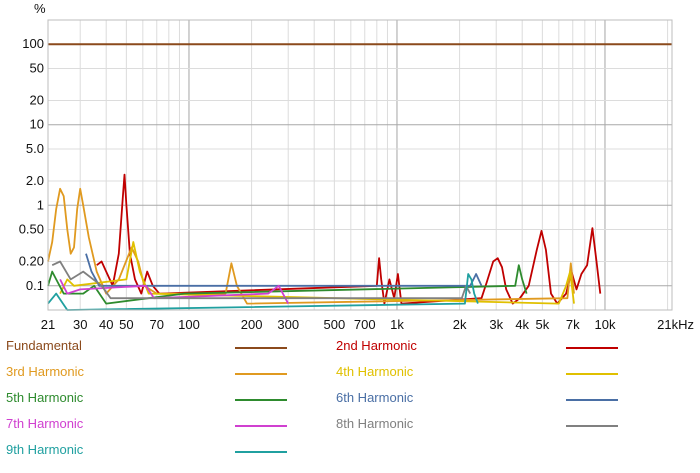 The width and height of the screenshot is (700, 473). Describe the element at coordinates (481, 374) in the screenshot. I see `legend-item: 4th Harmonic` at that location.